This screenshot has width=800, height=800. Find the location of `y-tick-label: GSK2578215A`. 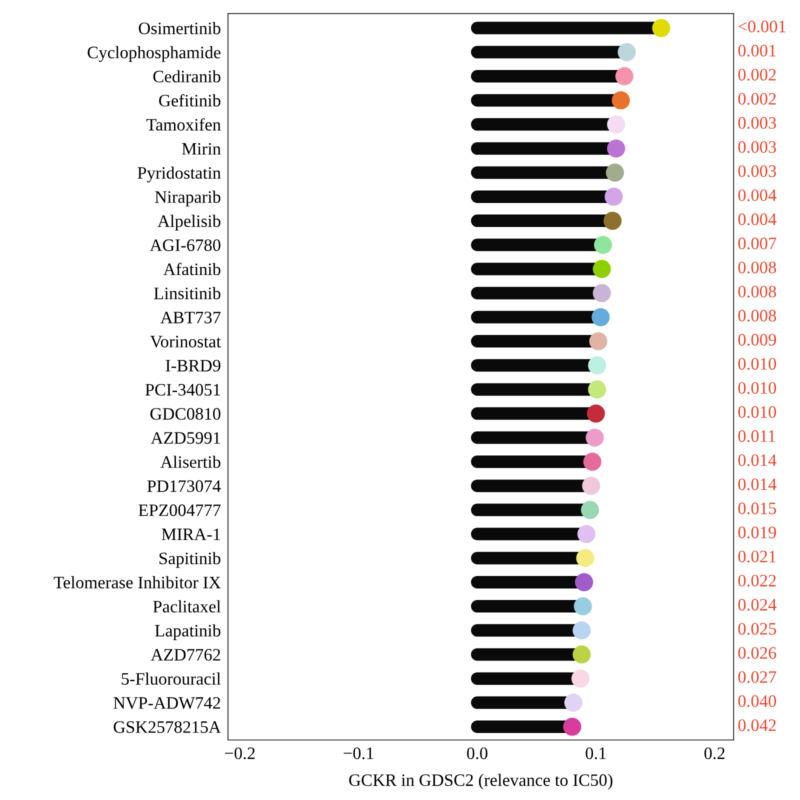

y-tick-label: GSK2578215A is located at coordinates (167, 727).